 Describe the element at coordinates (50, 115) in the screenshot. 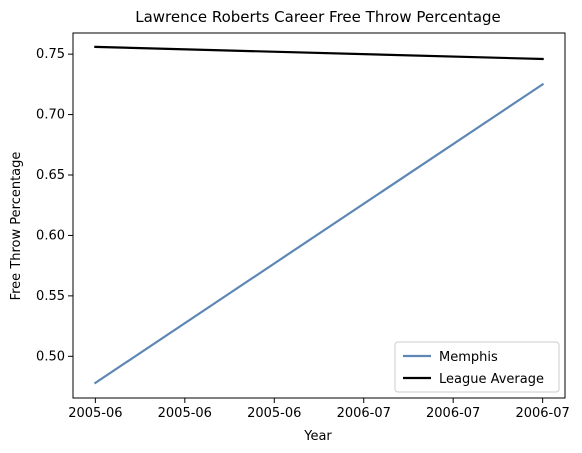

I see `y-tick-label: 0.70` at that location.